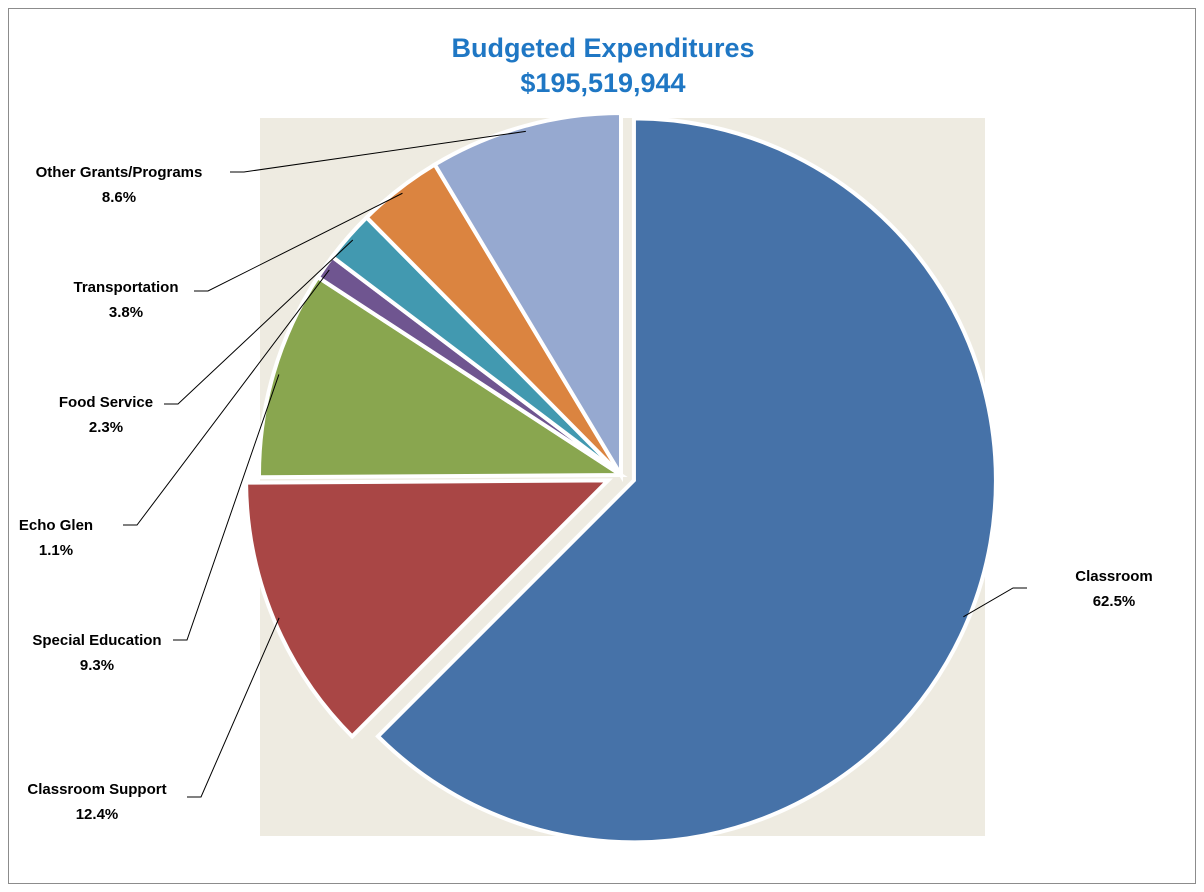 This screenshot has height=892, width=1204. What do you see at coordinates (97, 814) in the screenshot?
I see `slice-label-percent: 12.4%` at bounding box center [97, 814].